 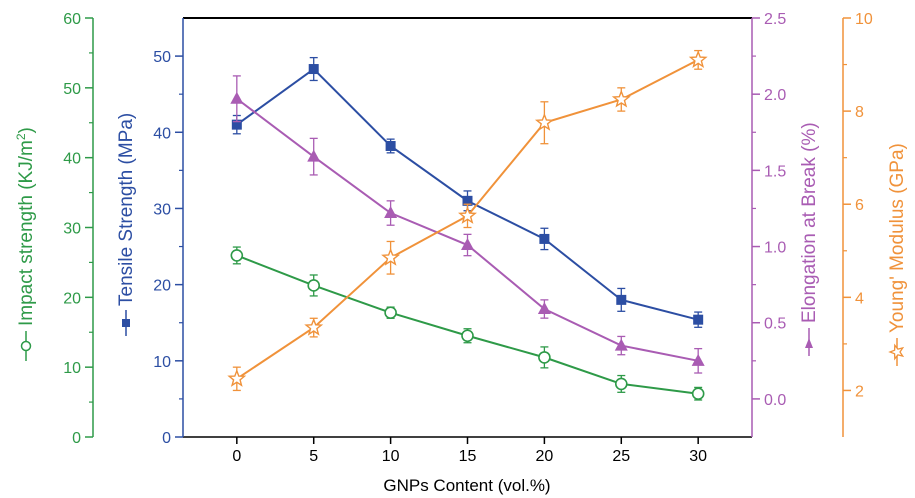 I want to click on tensile-tick-label: 40, so click(x=162, y=133).